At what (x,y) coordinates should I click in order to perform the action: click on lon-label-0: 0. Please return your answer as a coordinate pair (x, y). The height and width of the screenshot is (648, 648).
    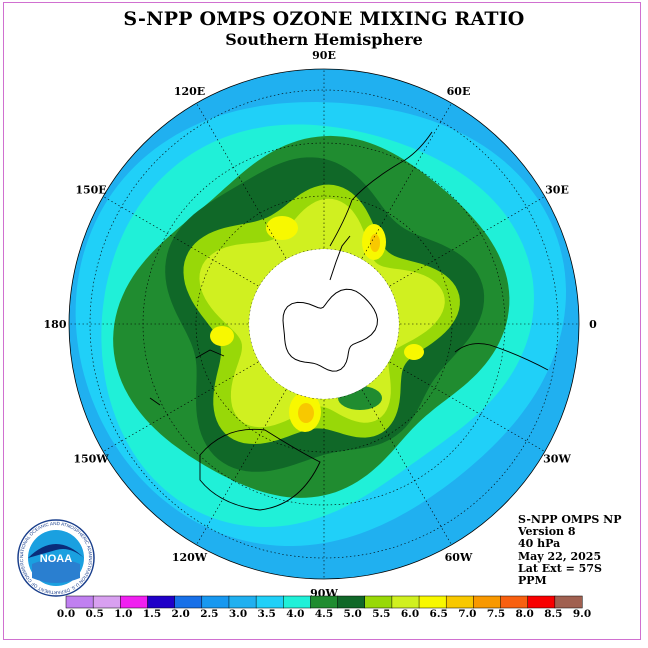
    Looking at the image, I should click on (593, 324).